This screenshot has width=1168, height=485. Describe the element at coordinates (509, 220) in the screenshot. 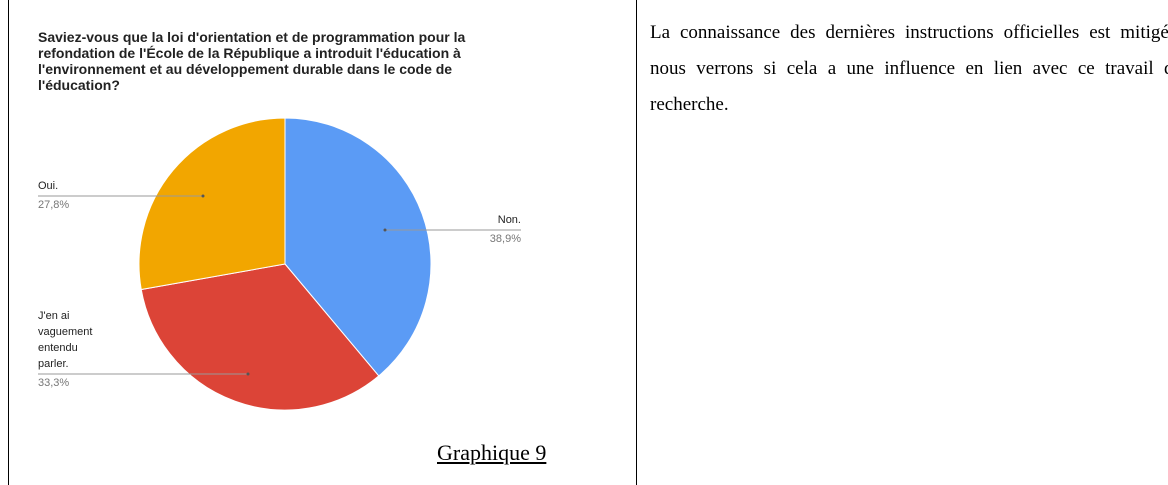

I see `slice-label: Non.` at that location.